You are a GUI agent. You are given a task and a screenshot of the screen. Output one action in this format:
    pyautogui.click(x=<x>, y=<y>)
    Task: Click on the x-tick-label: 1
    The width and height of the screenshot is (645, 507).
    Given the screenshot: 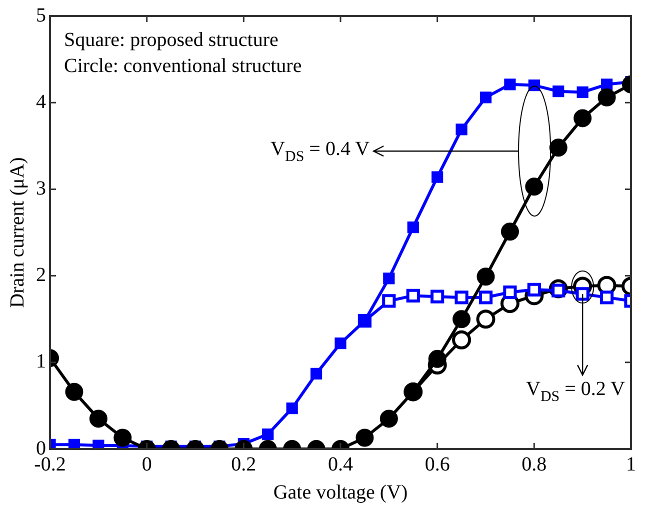 What is the action you would take?
    pyautogui.click(x=631, y=464)
    